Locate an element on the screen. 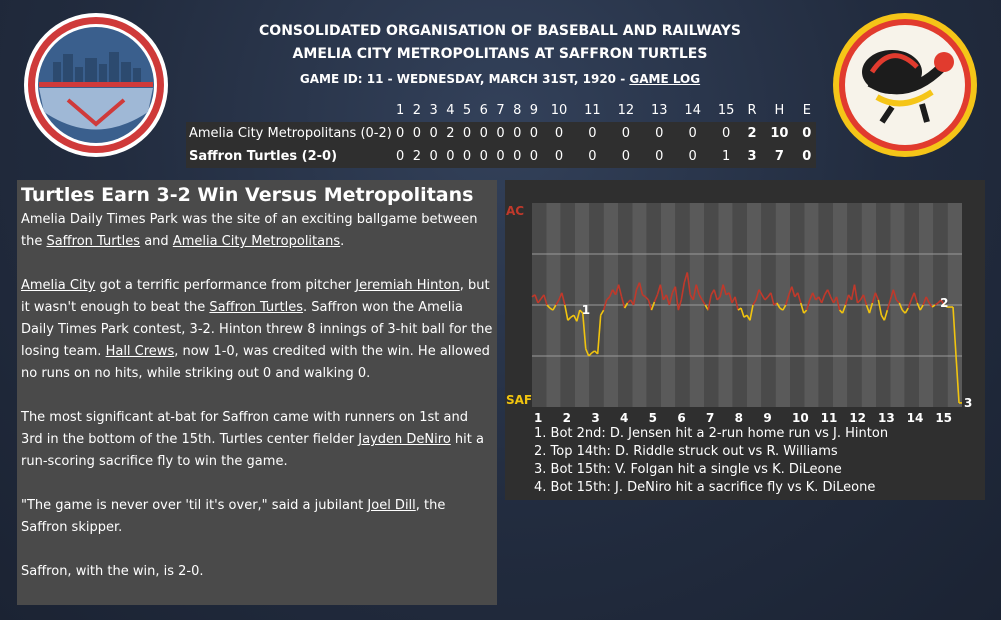 The height and width of the screenshot is (620, 1001). inning-header: 11 is located at coordinates (592, 110).